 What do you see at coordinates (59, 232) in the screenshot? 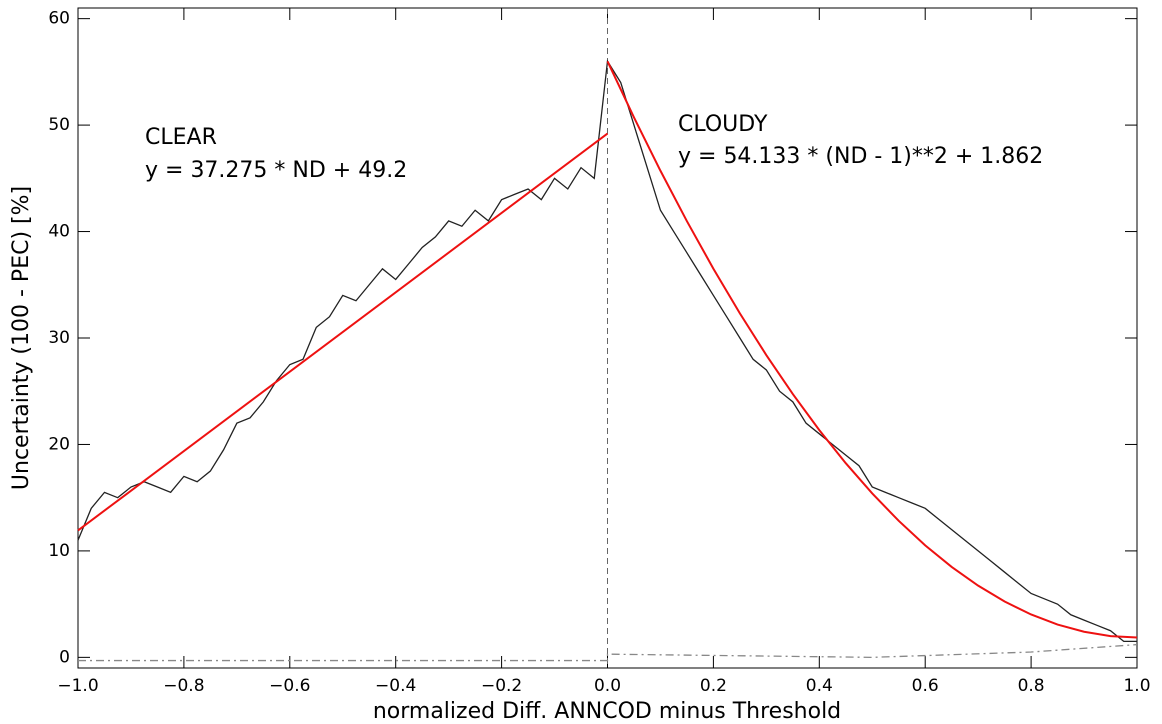
I see `y-tick-label: 40` at bounding box center [59, 232].